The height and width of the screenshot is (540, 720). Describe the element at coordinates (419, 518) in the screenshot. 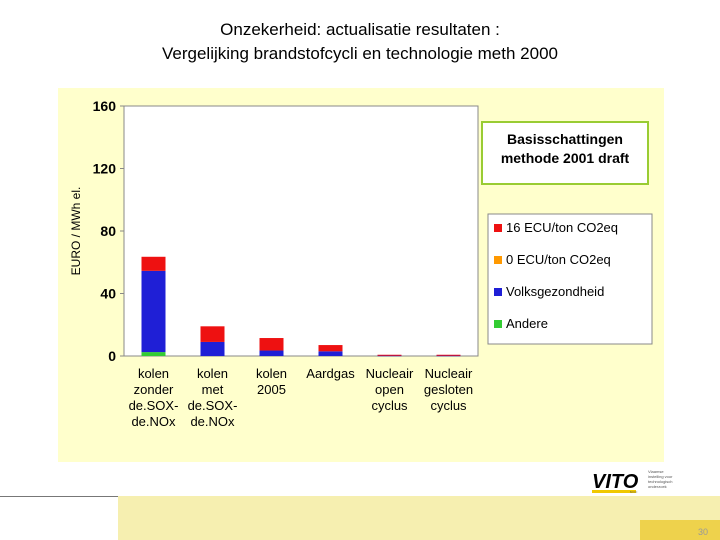

I see `footer-band` at that location.